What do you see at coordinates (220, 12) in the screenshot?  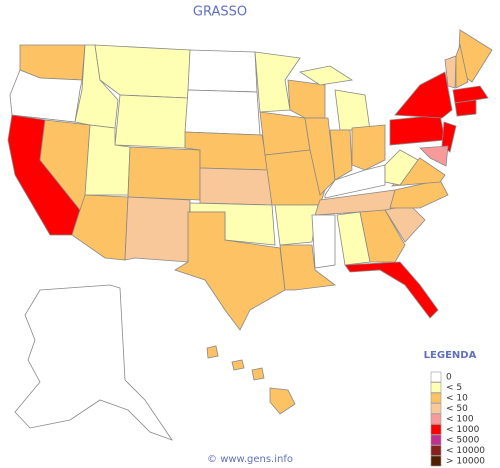 I see `map-title: GRASSO` at bounding box center [220, 12].